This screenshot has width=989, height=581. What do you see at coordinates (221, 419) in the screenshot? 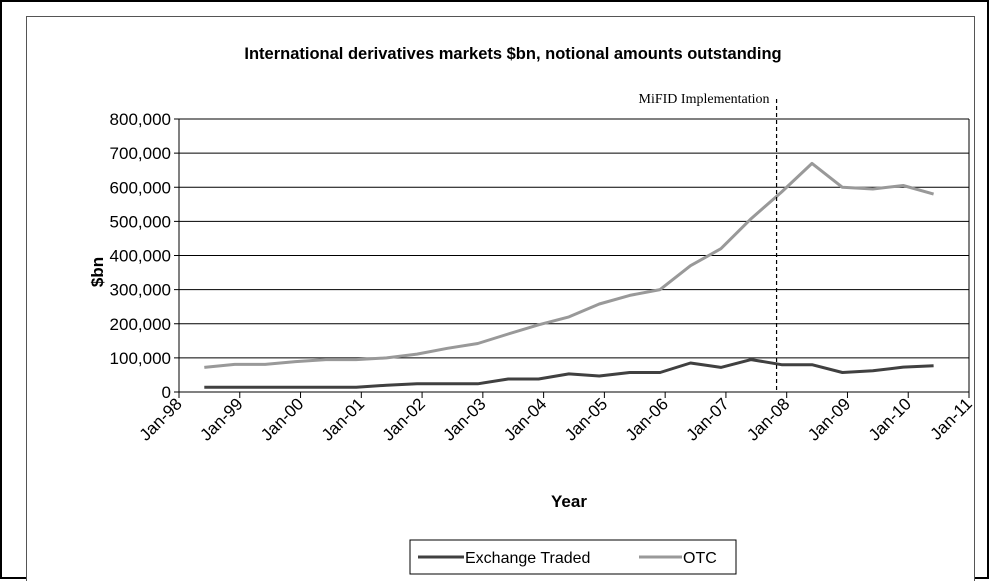
I see `x-tick-label: Jan-99` at bounding box center [221, 419].